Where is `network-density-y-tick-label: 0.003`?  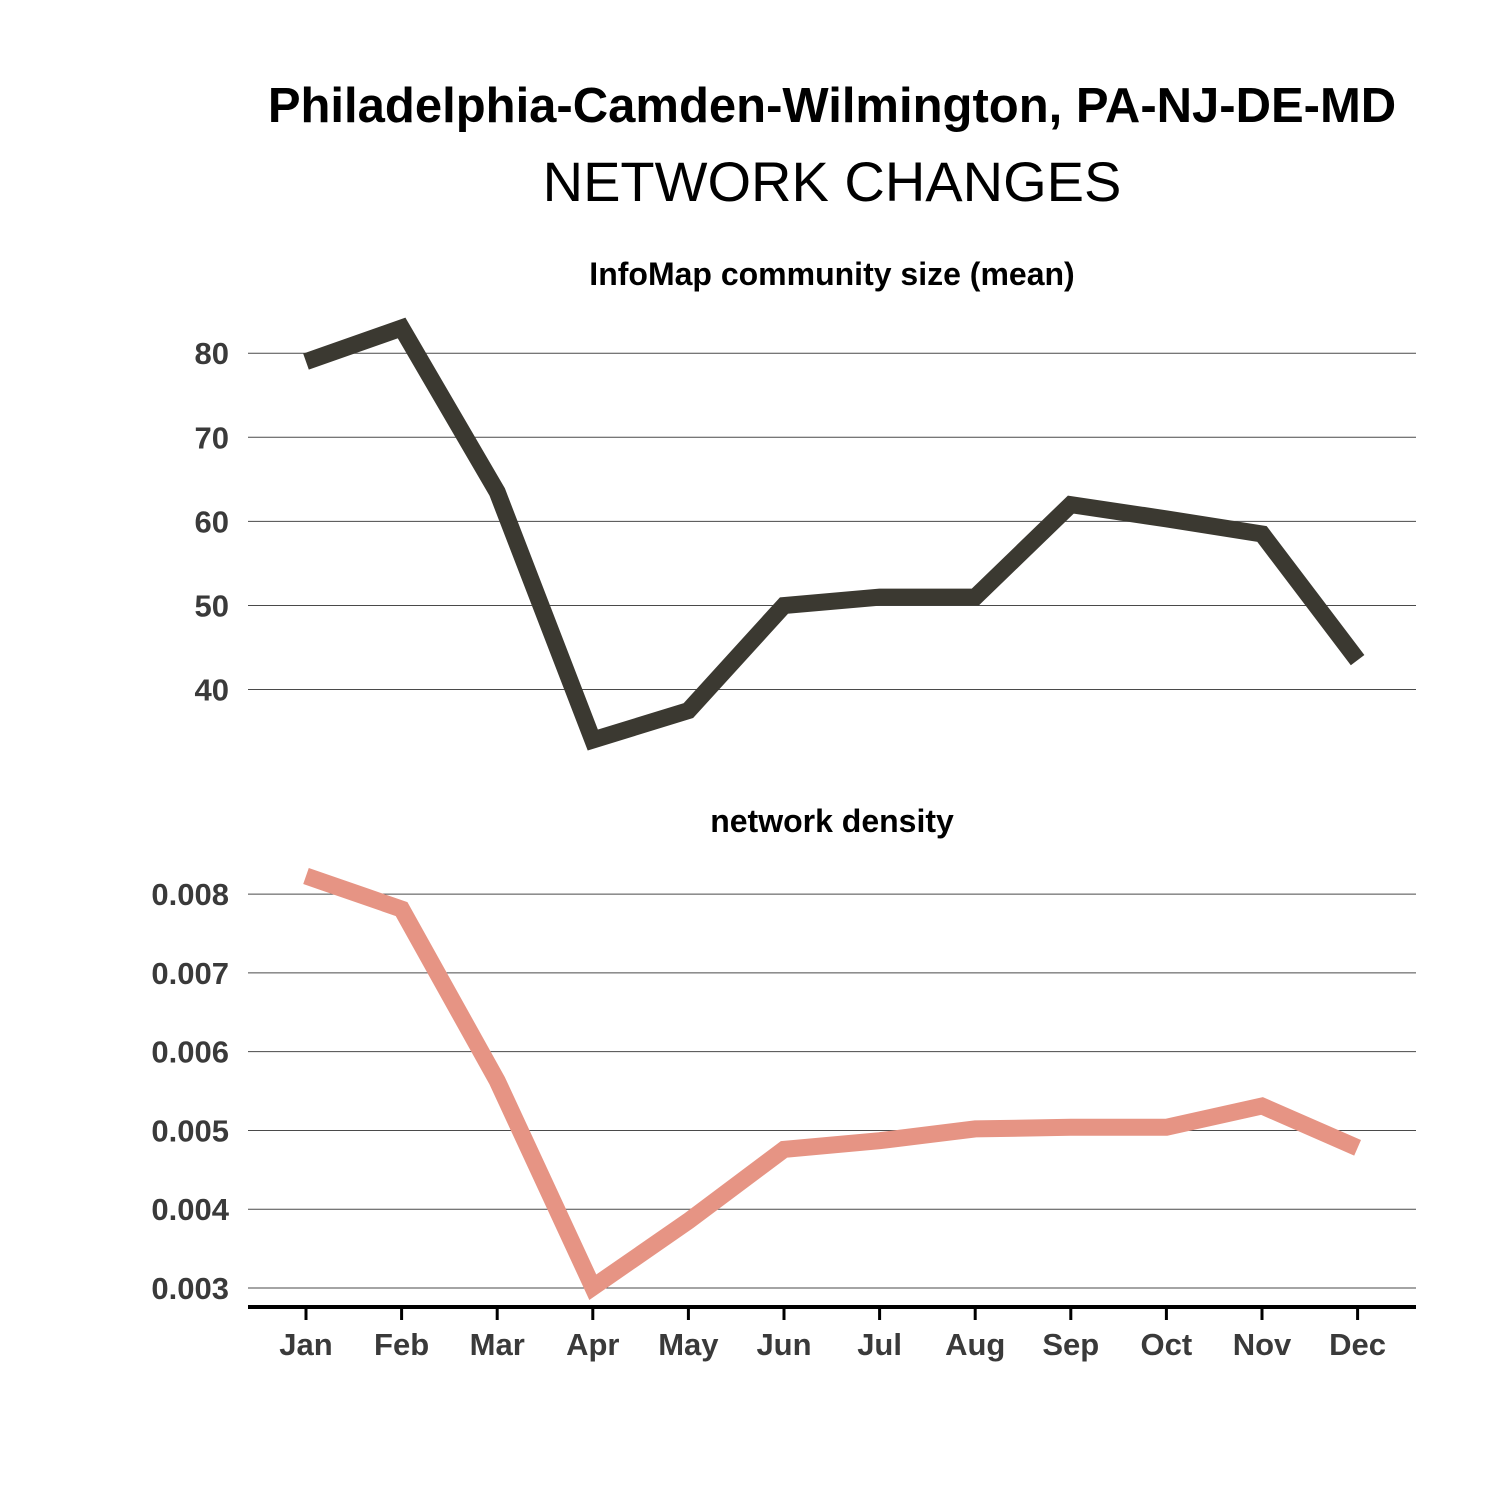 network-density-y-tick-label: 0.003 is located at coordinates (190, 1288).